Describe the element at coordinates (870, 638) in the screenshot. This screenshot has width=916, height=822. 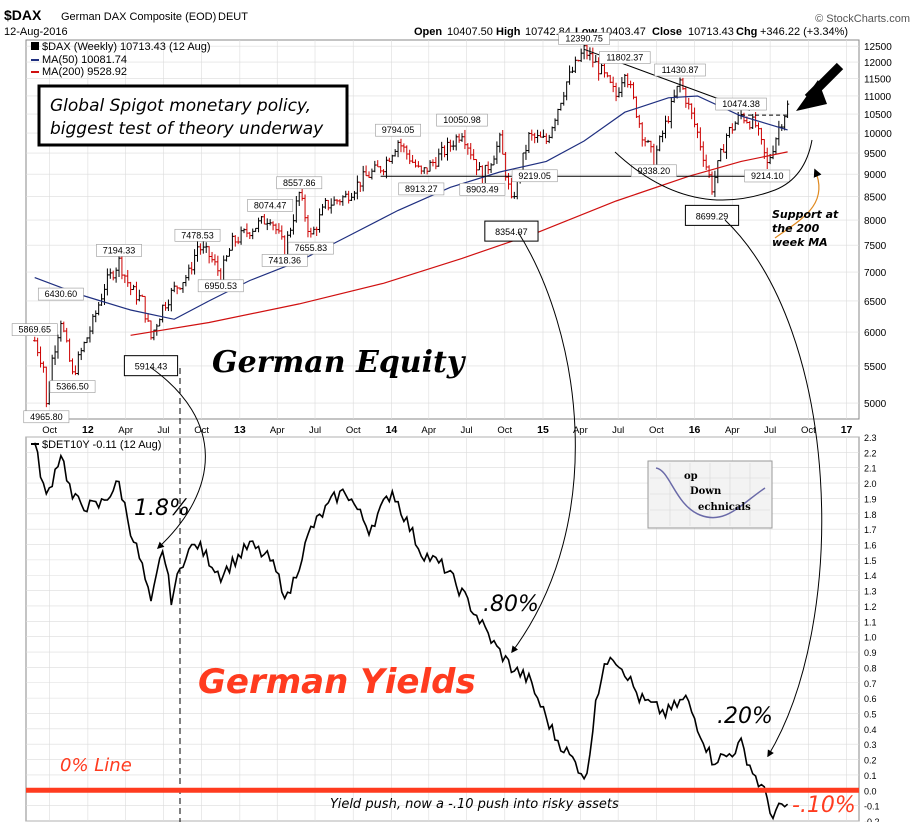
I see `yield-y-tick: 1.0` at that location.